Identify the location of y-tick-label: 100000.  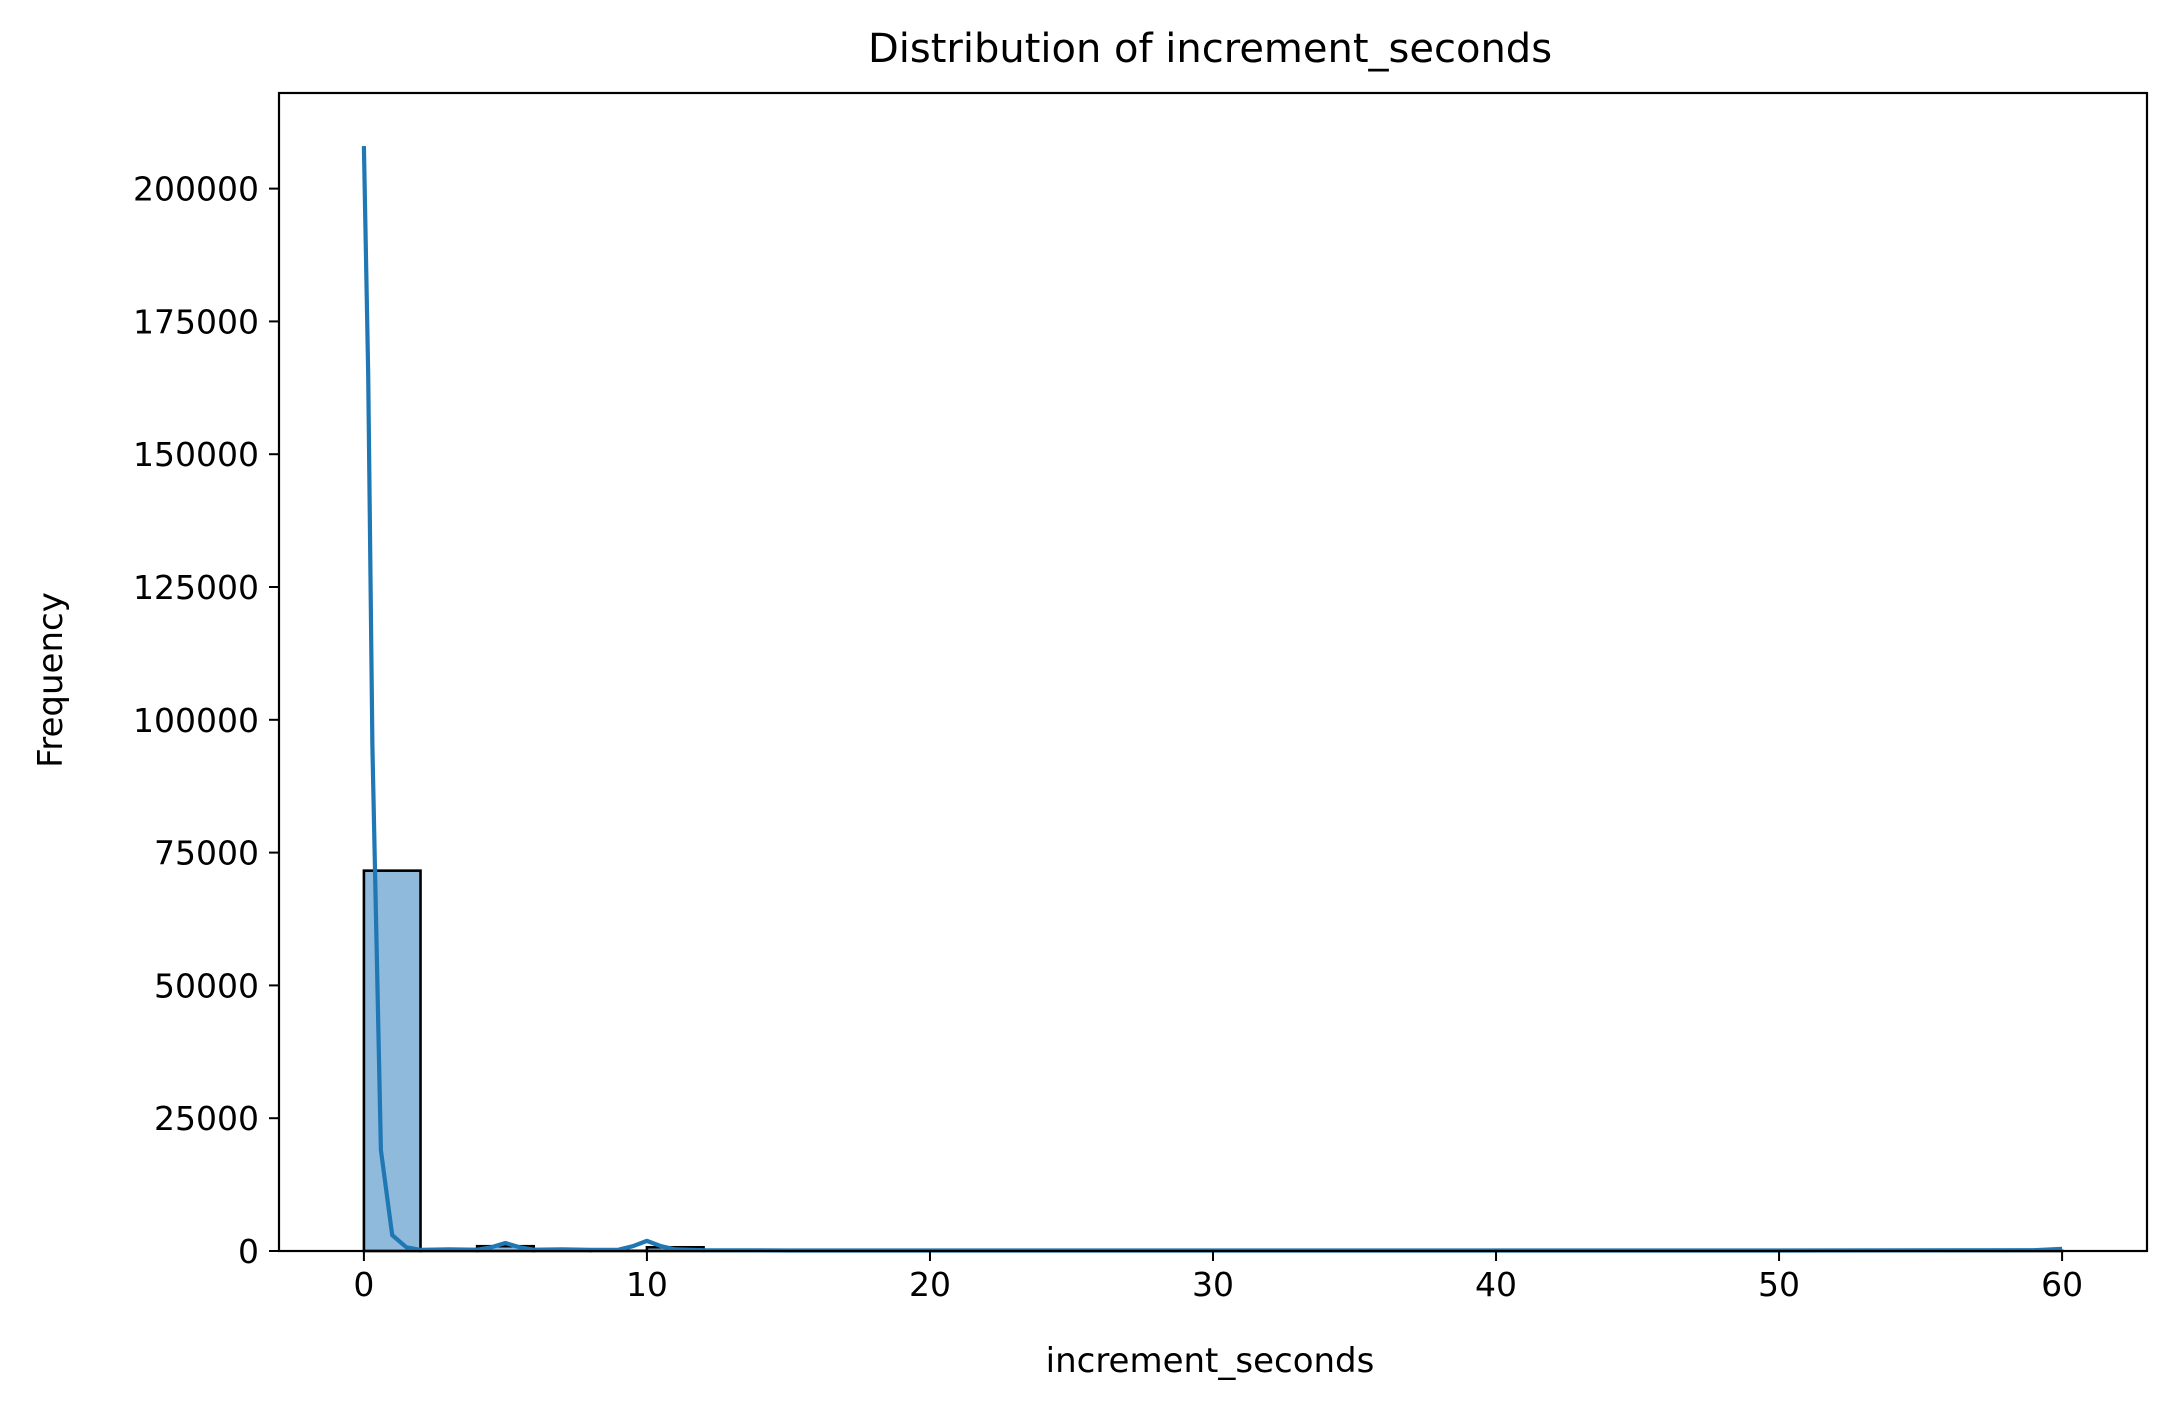
(196, 720).